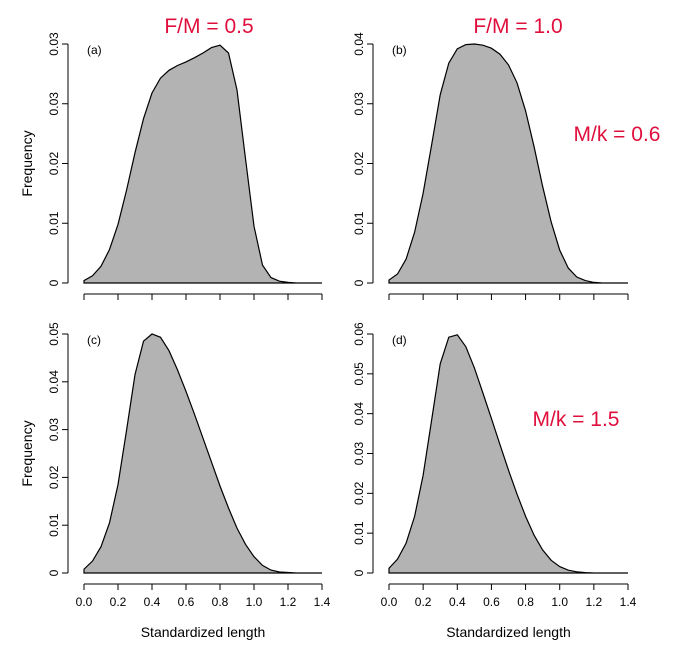 The height and width of the screenshot is (648, 673). I want to click on annotation-fm-05: F/M = 0.5, so click(208, 26).